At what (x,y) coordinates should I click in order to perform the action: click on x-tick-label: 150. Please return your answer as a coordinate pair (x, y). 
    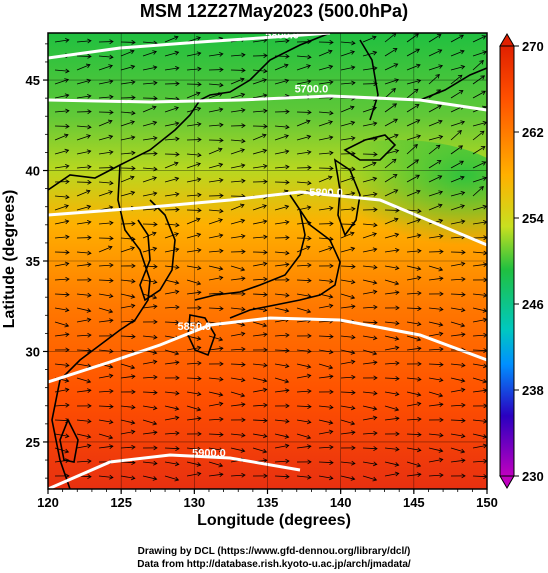
    Looking at the image, I should click on (487, 502).